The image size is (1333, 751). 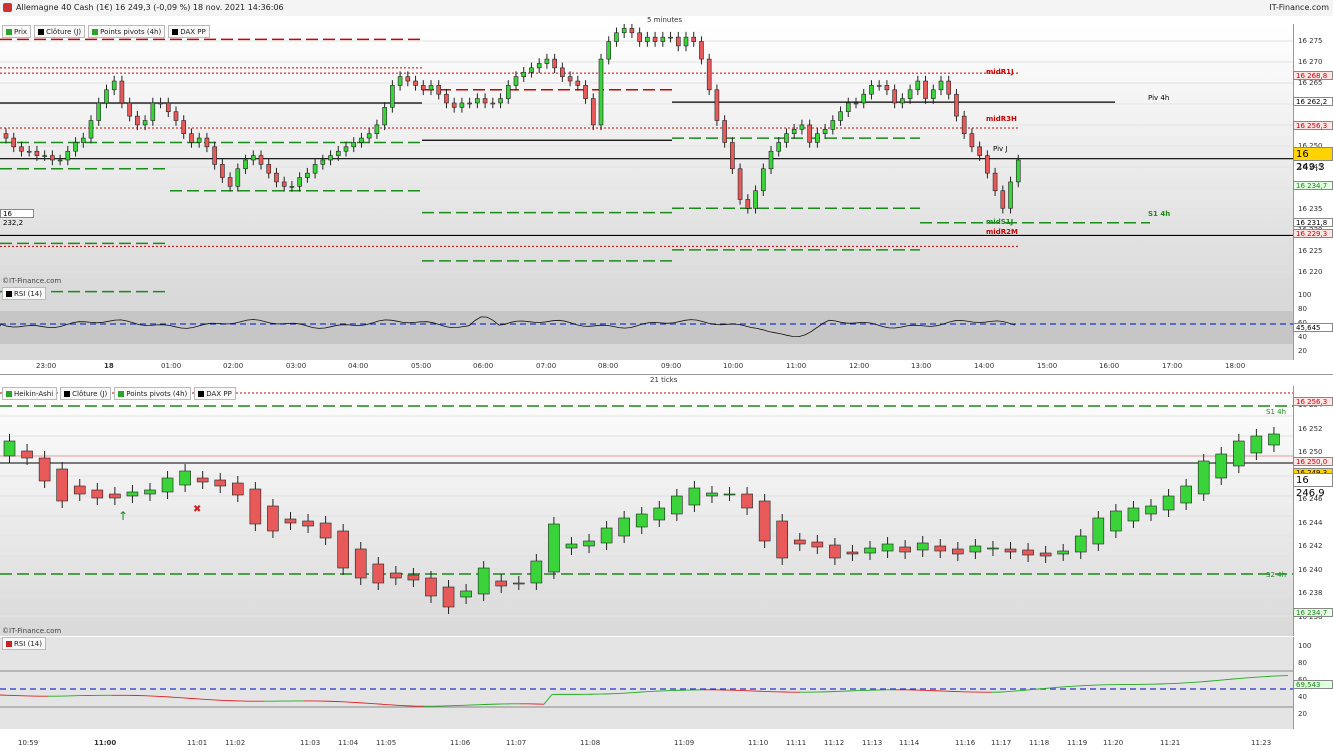 I want to click on y-tick-label: 20, so click(x=1302, y=351).